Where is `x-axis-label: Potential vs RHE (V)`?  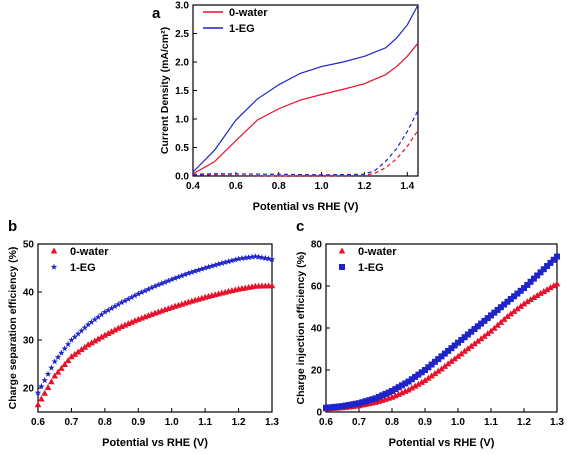
x-axis-label: Potential vs RHE (V) is located at coordinates (306, 207).